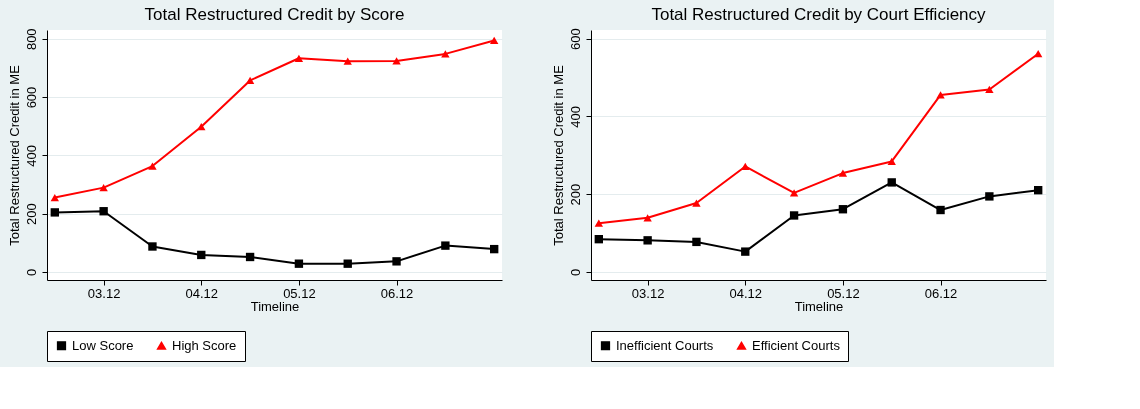  What do you see at coordinates (103, 345) in the screenshot?
I see `legend-label: Low Score` at bounding box center [103, 345].